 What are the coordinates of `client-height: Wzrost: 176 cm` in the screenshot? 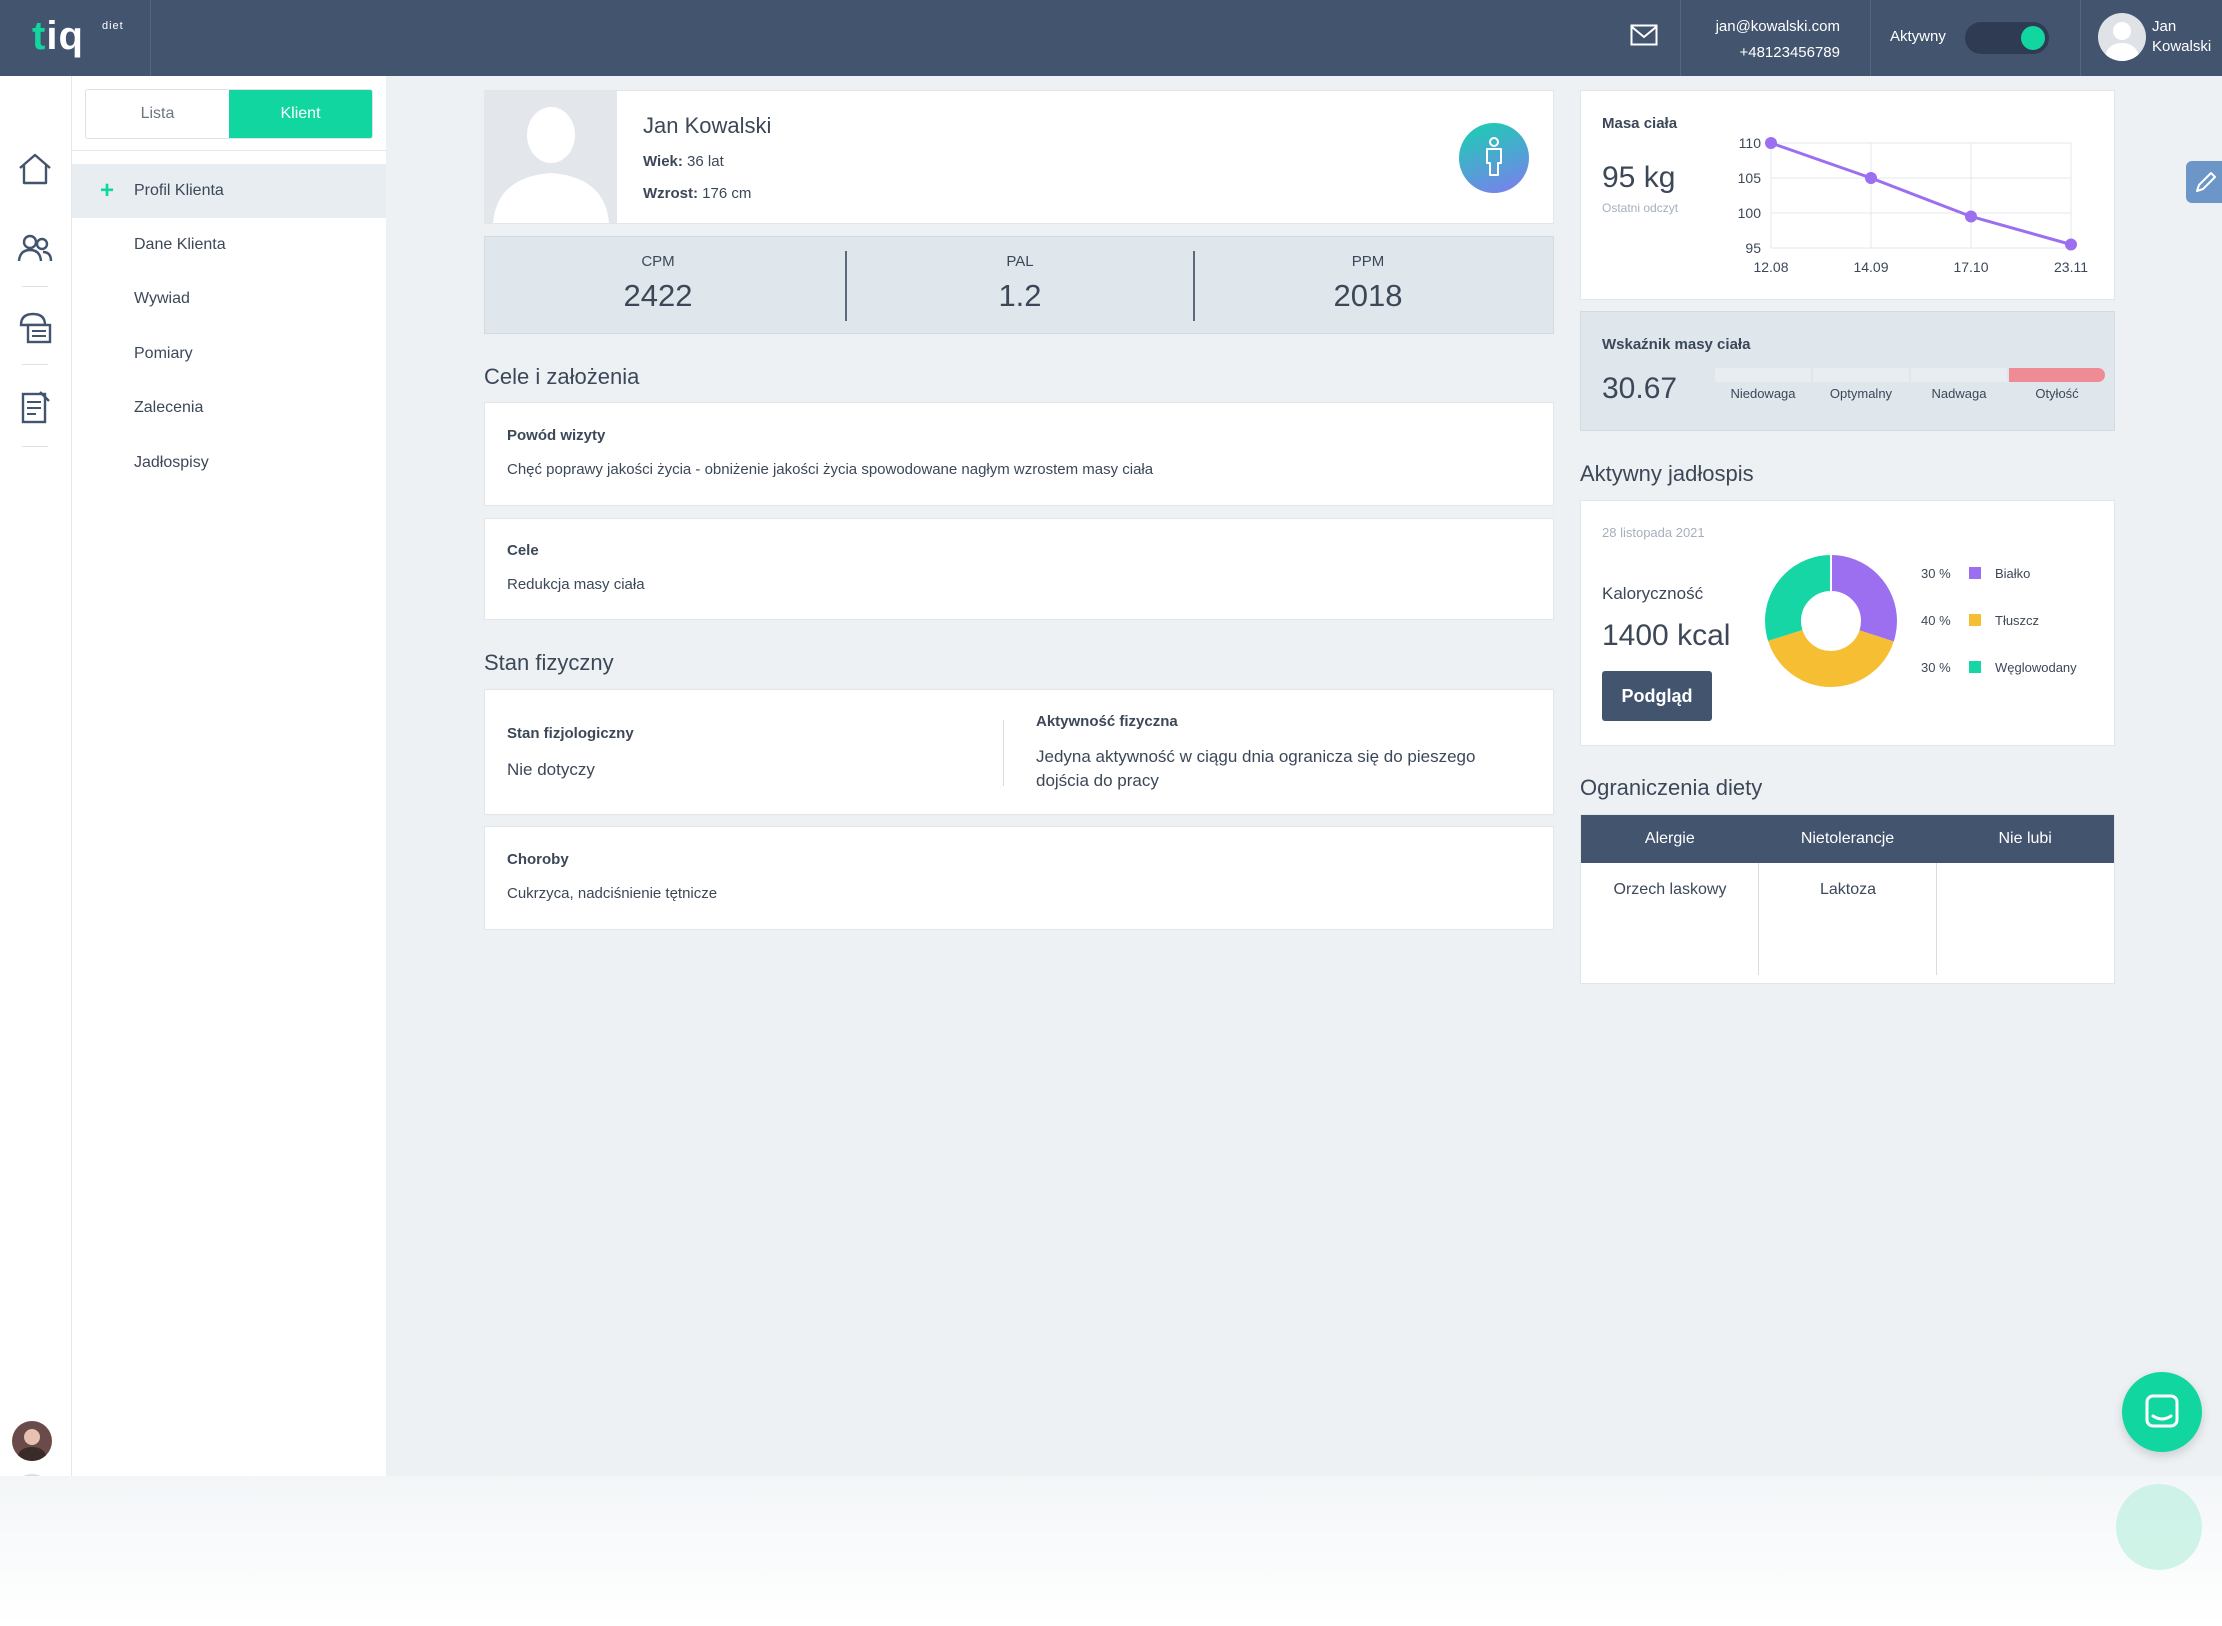 It's located at (697, 193).